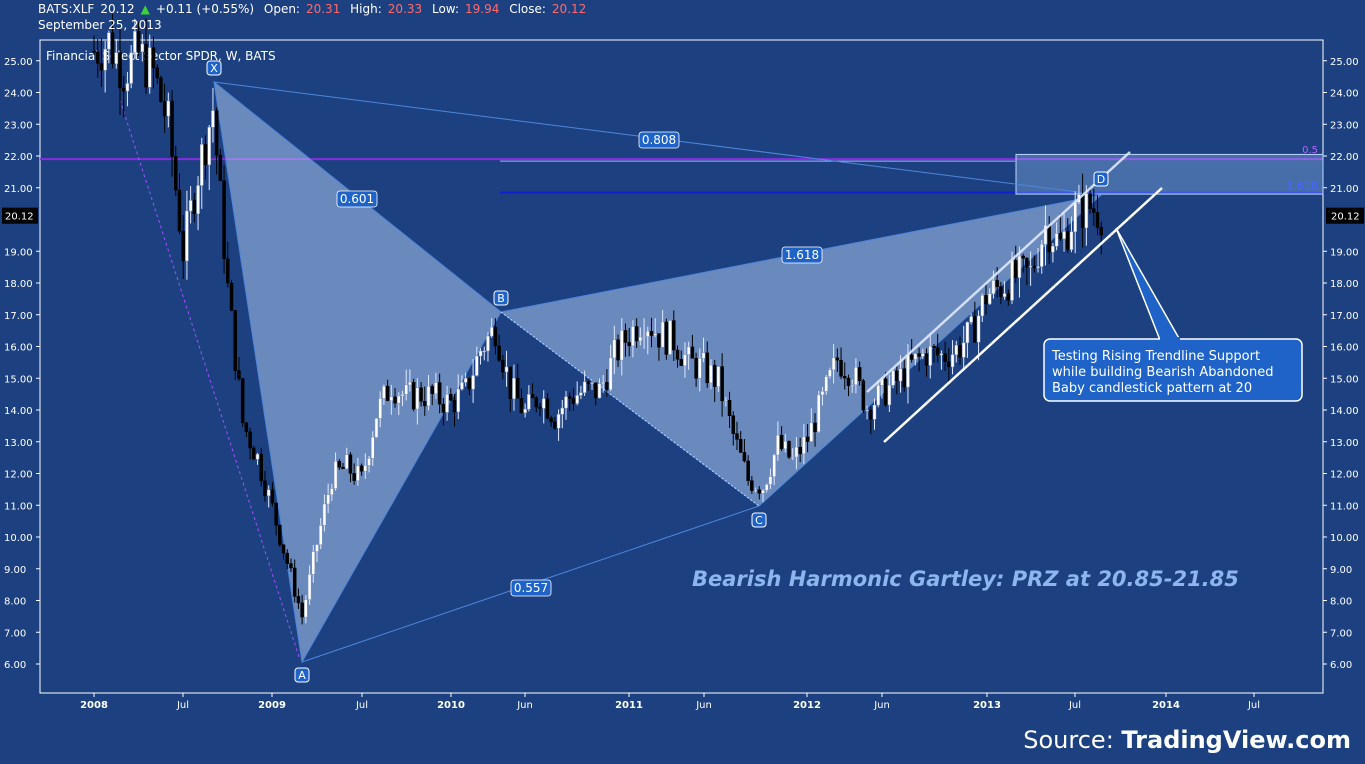 Image resolution: width=1365 pixels, height=764 pixels. What do you see at coordinates (998, 272) in the screenshot?
I see `trendline-upper` at bounding box center [998, 272].